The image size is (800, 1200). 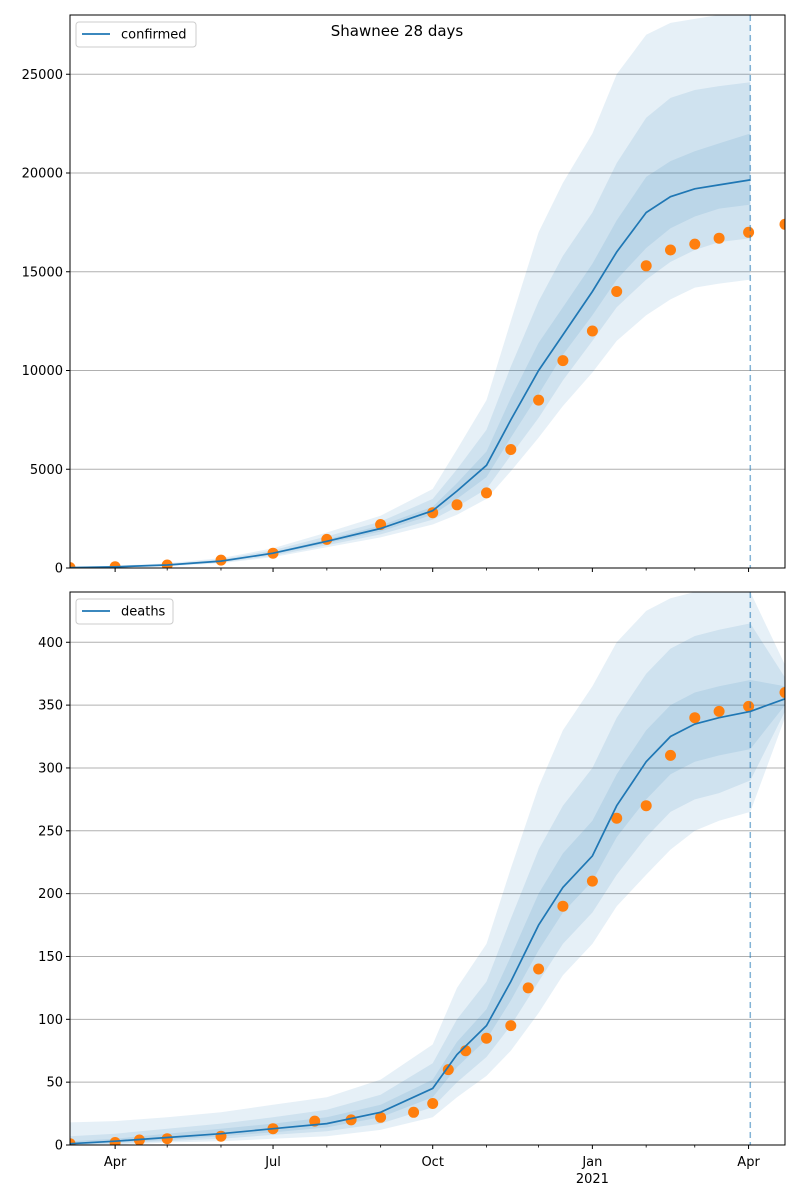 I want to click on y-tick-label: 400, so click(x=50, y=643).